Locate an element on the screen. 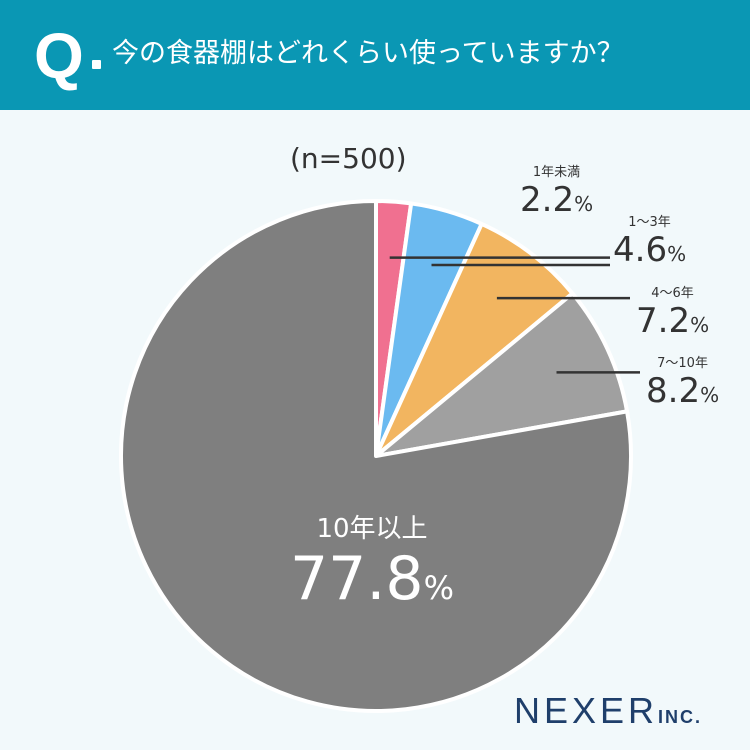 Image resolution: width=750 pixels, height=750 pixels. q-mark: Q is located at coordinates (59, 56).